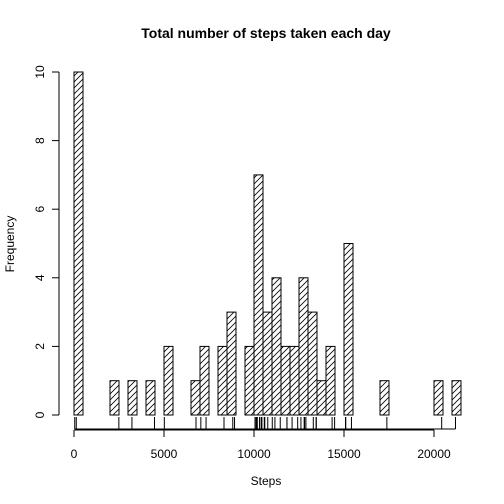  What do you see at coordinates (40, 346) in the screenshot?
I see `y-tick-label: 2` at bounding box center [40, 346].